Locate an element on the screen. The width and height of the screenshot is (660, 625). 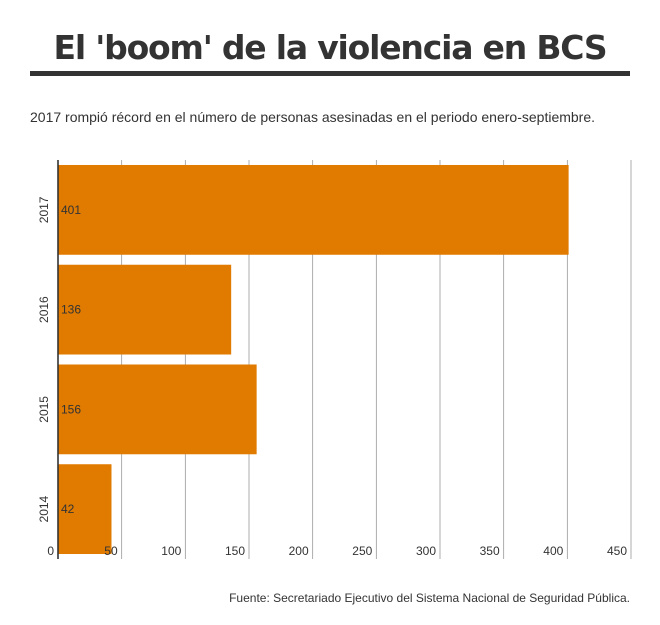
chart-title: El 'boom' de la violencia en BCS is located at coordinates (330, 47).